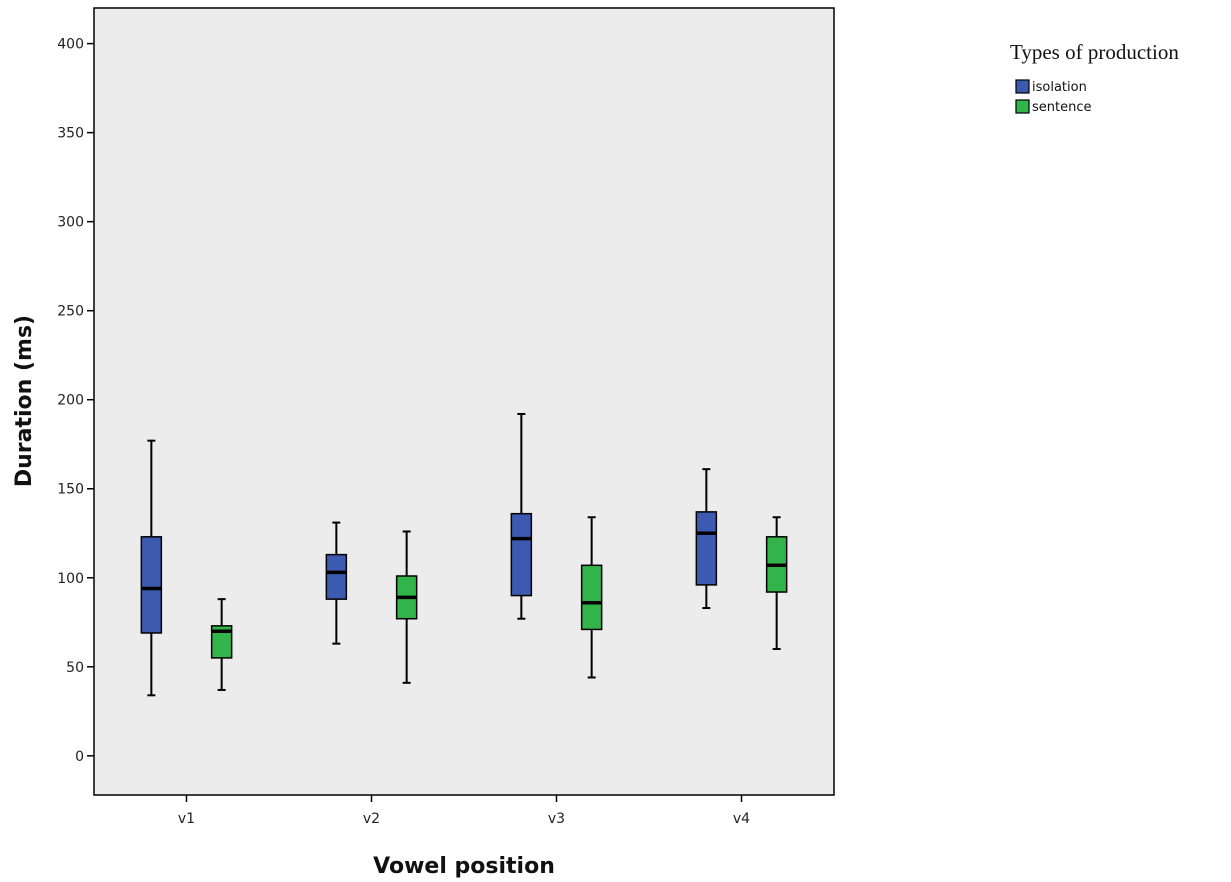 The image size is (1231, 882). Describe the element at coordinates (464, 811) in the screenshot. I see `x-axis: v1 v2 v3 v4` at that location.